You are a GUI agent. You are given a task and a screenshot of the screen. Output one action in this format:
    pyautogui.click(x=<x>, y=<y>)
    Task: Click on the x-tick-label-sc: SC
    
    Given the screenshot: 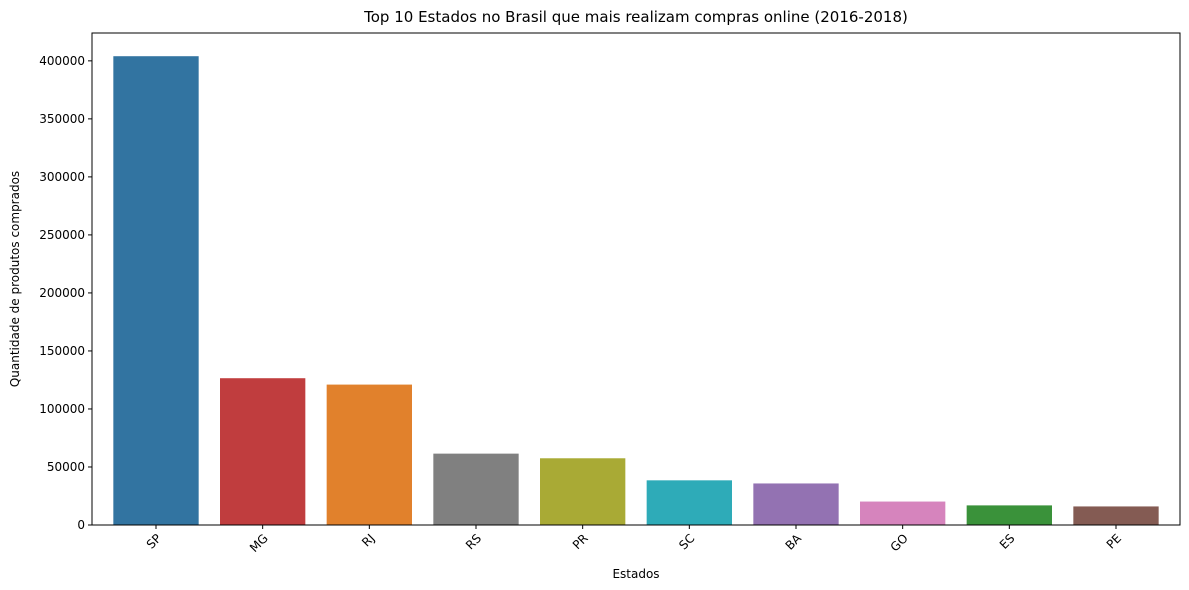 What is the action you would take?
    pyautogui.click(x=686, y=541)
    